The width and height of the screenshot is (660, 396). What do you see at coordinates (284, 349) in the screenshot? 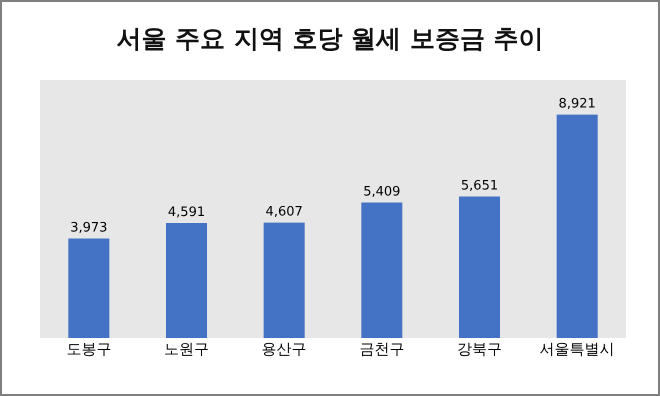
I see `x-tick-label: 용산구` at bounding box center [284, 349].